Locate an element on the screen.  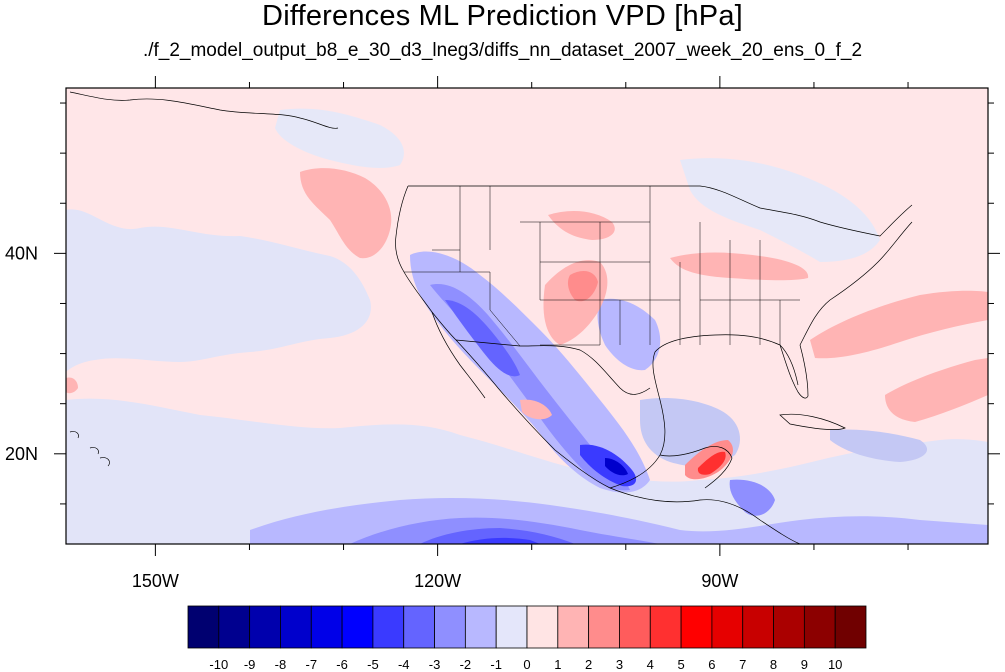
border-canada-us is located at coordinates (660, 211).